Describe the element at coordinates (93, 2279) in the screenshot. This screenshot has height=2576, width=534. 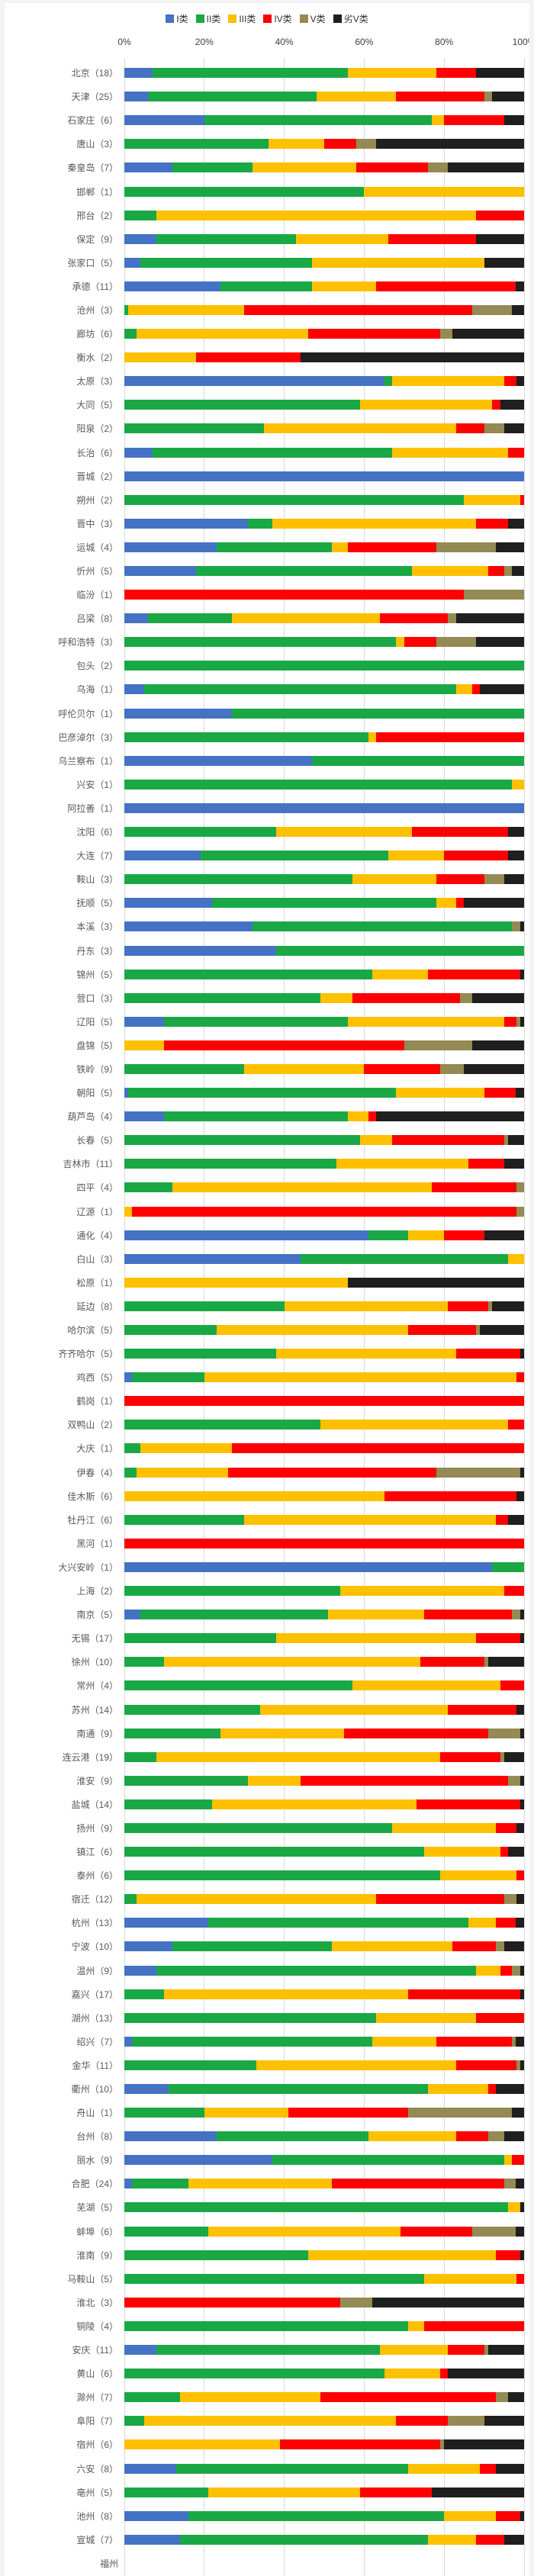
I see `row-label: 马鞍山（5）` at that location.